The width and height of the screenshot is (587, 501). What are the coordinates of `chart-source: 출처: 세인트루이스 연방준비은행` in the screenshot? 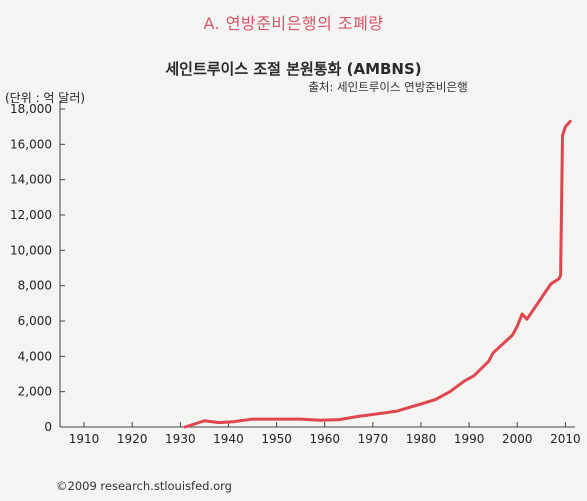 It's located at (388, 87).